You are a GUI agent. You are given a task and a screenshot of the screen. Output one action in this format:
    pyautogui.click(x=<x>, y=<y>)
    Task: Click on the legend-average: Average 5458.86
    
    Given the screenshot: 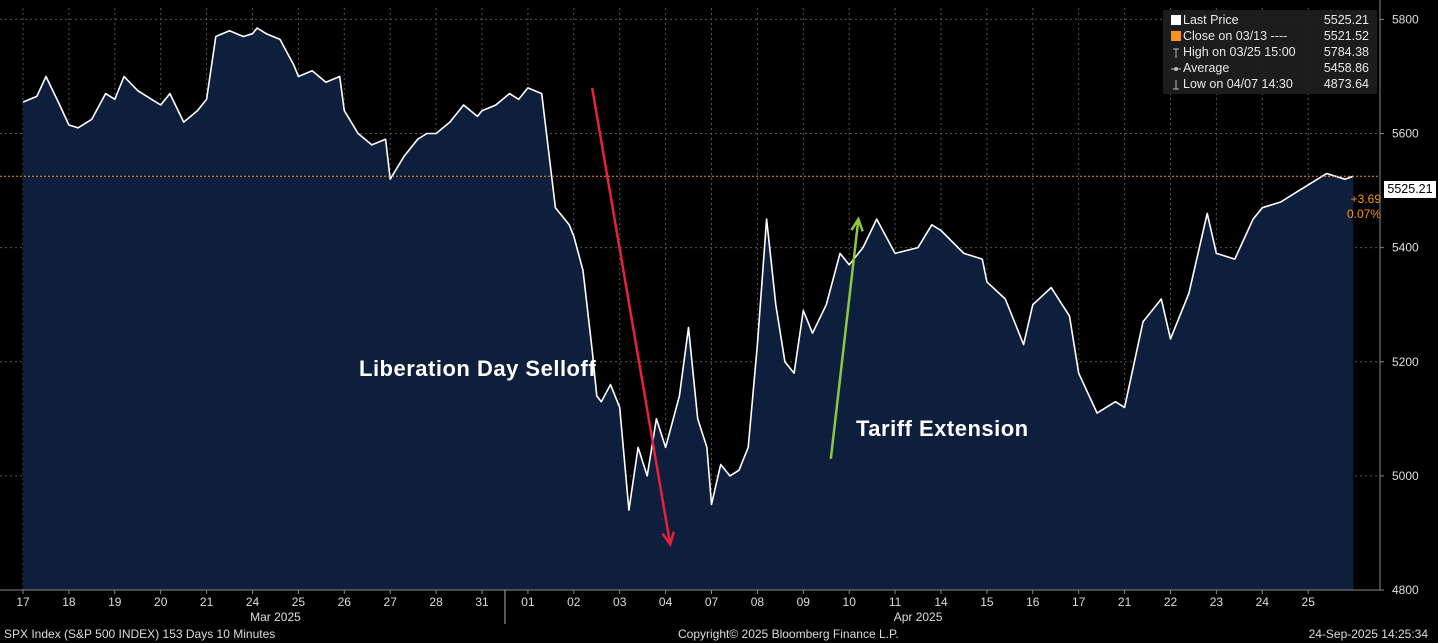 What is the action you would take?
    pyautogui.click(x=1270, y=68)
    